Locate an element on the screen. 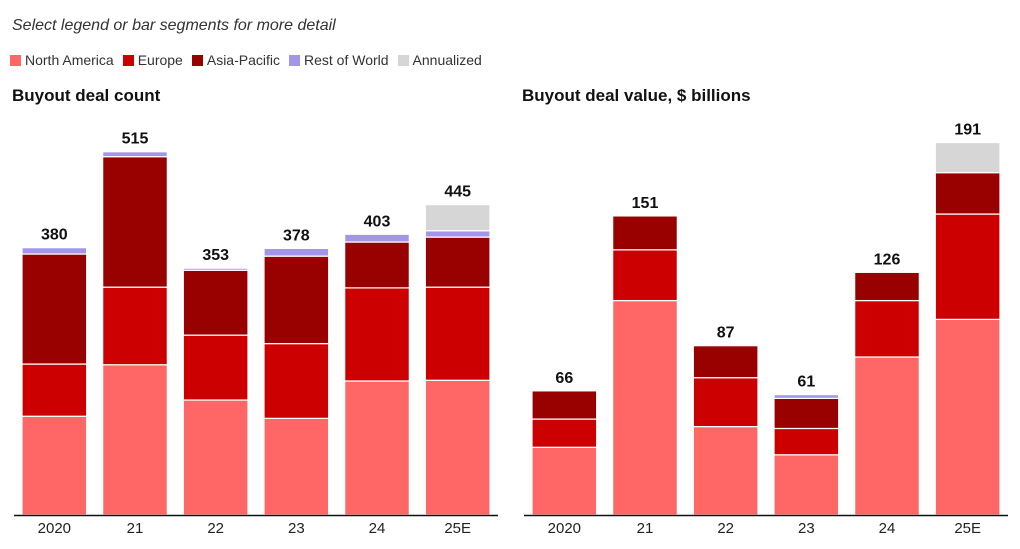 The width and height of the screenshot is (1020, 549). legend-label: Europe is located at coordinates (160, 60).